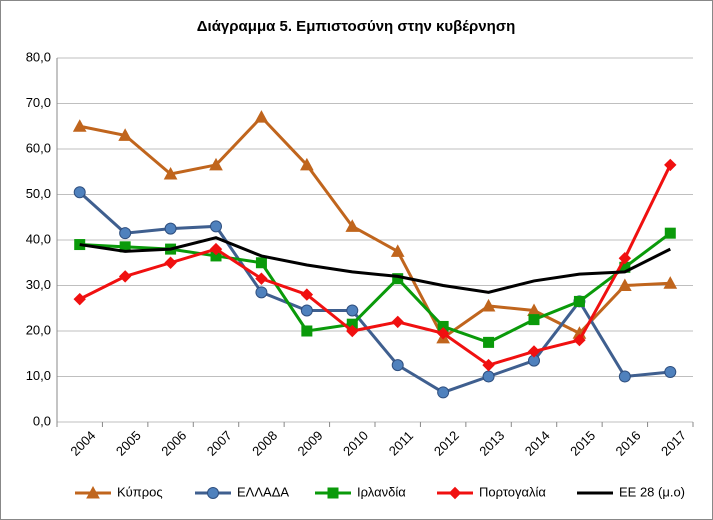 This screenshot has height=520, width=713. I want to click on legend-item: ΕΛΛΑΔΑ, so click(242, 491).